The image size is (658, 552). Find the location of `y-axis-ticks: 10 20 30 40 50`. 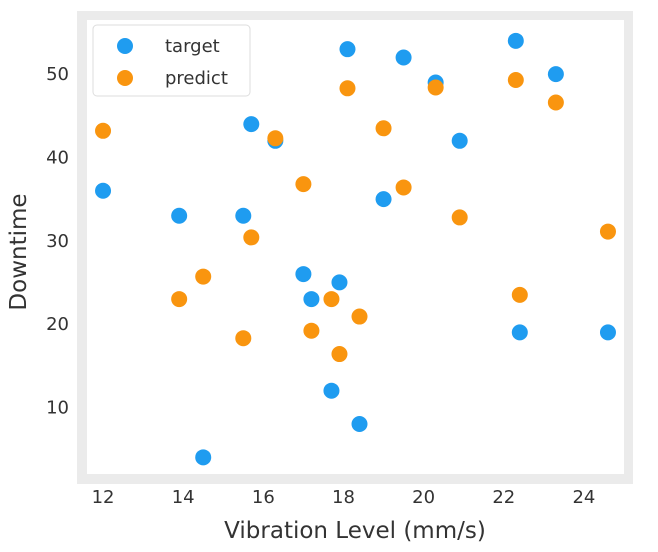

y-axis-ticks: 10 20 30 40 50 is located at coordinates (57, 241).